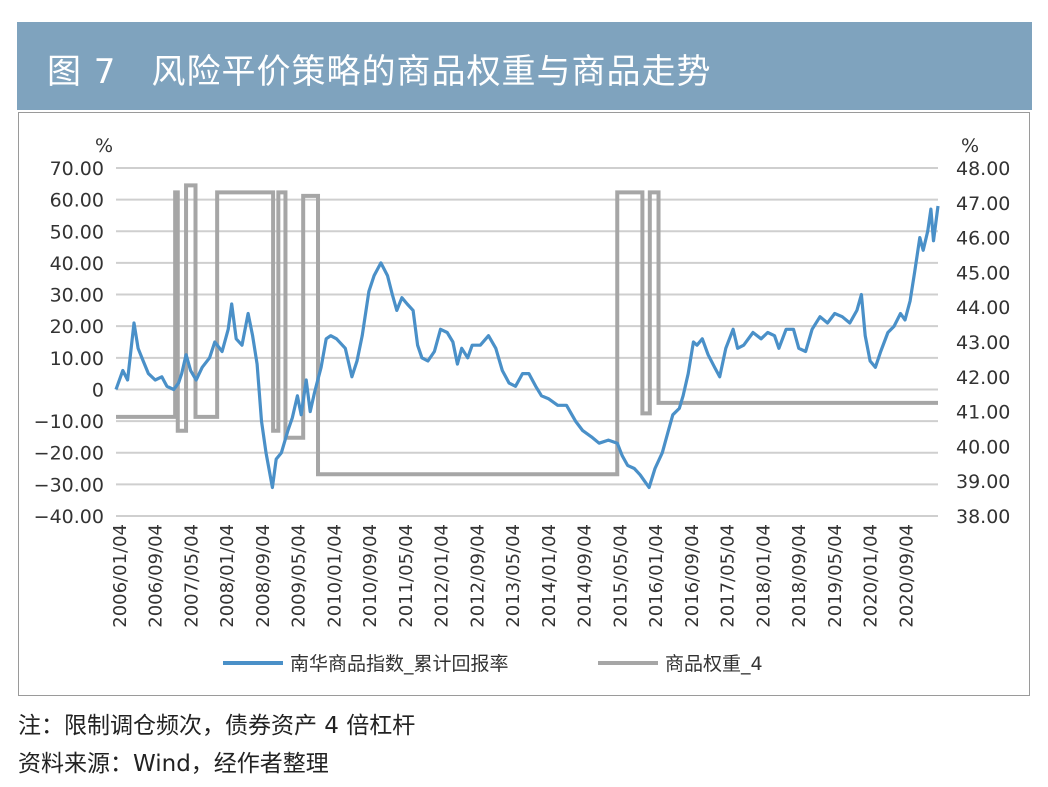 Image resolution: width=1048 pixels, height=787 pixels. I want to click on y-left-unit: %, so click(104, 146).